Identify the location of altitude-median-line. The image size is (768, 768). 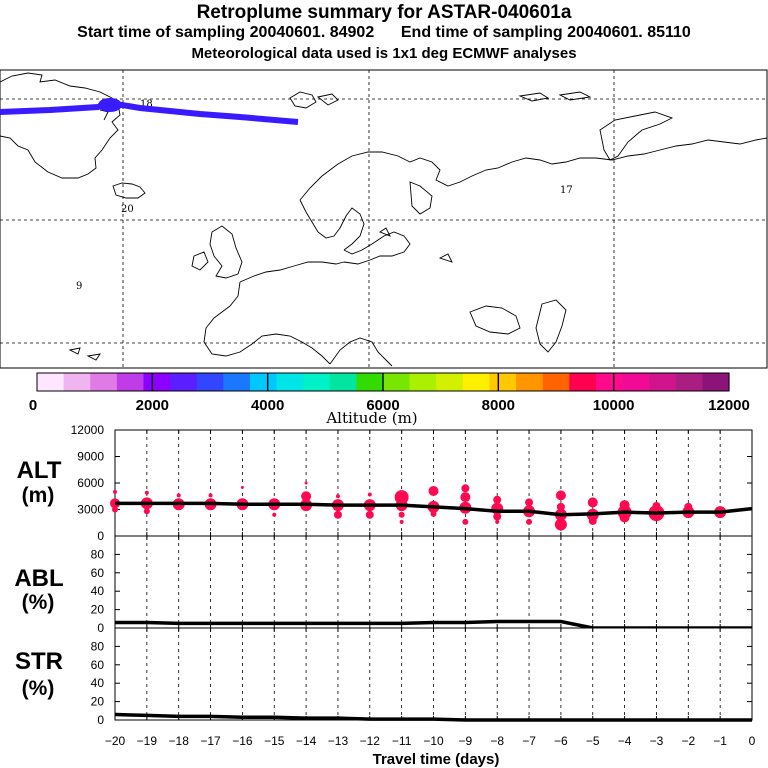
(434, 509).